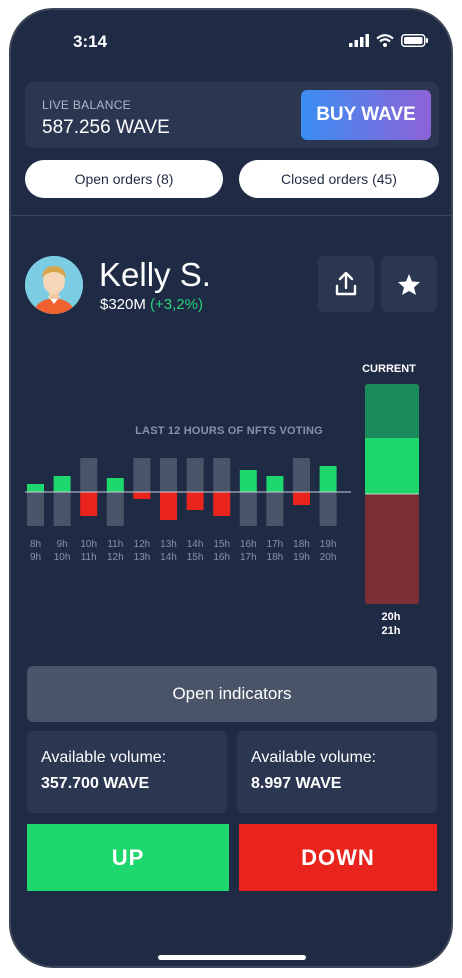  I want to click on balance-value: 587.256 WAVE, so click(106, 127).